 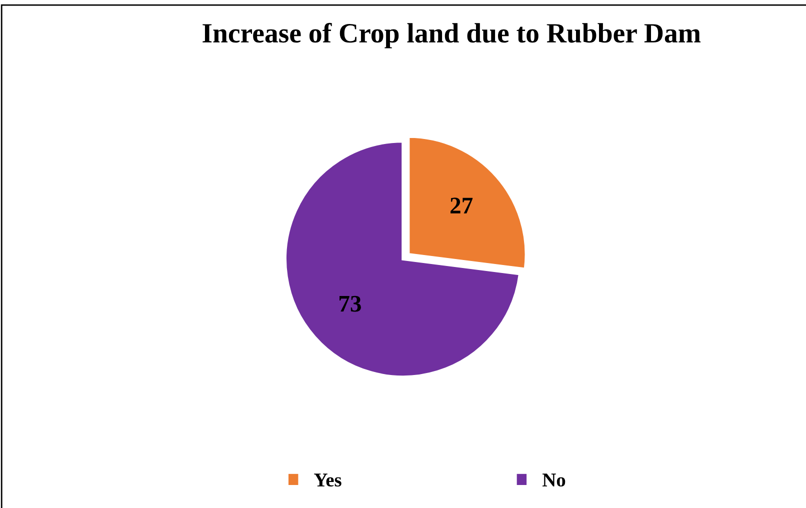 What do you see at coordinates (350, 304) in the screenshot?
I see `data-label: 73` at bounding box center [350, 304].